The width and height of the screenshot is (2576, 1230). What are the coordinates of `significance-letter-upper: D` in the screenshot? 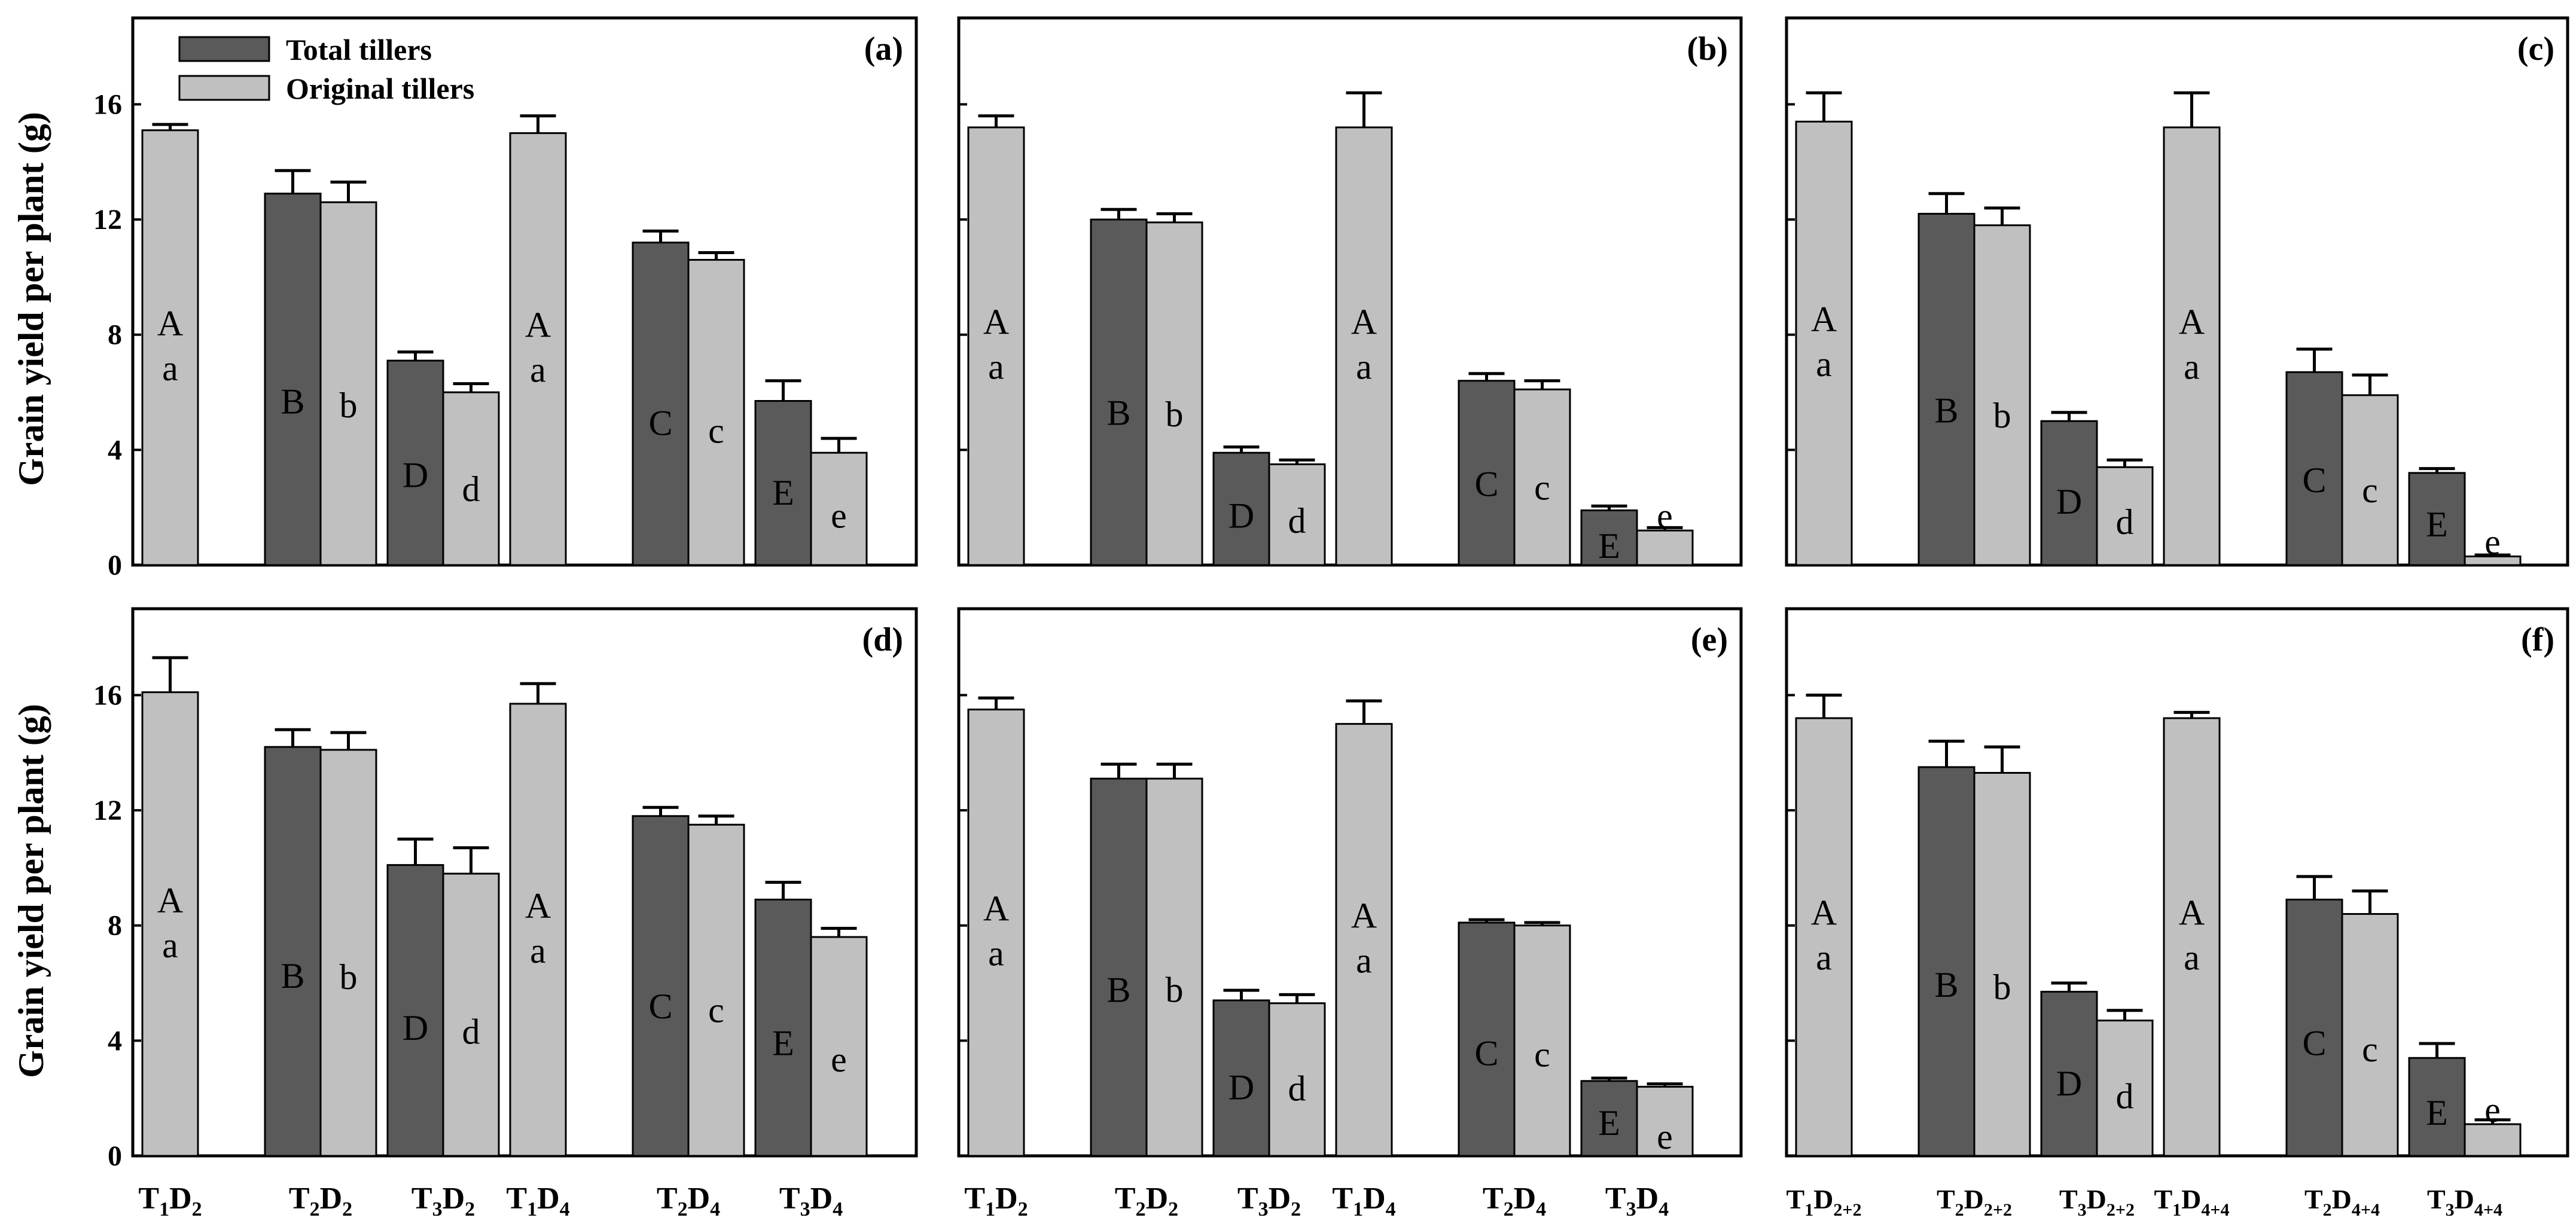 It's located at (1241, 515).